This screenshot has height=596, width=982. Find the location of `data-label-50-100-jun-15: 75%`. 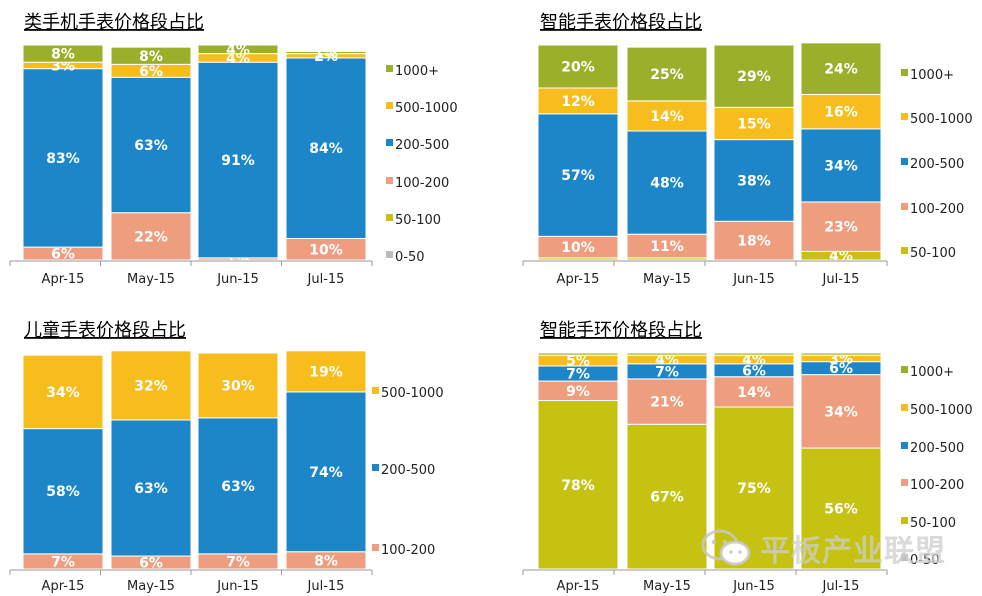

data-label-50-100-jun-15: 75% is located at coordinates (754, 489).